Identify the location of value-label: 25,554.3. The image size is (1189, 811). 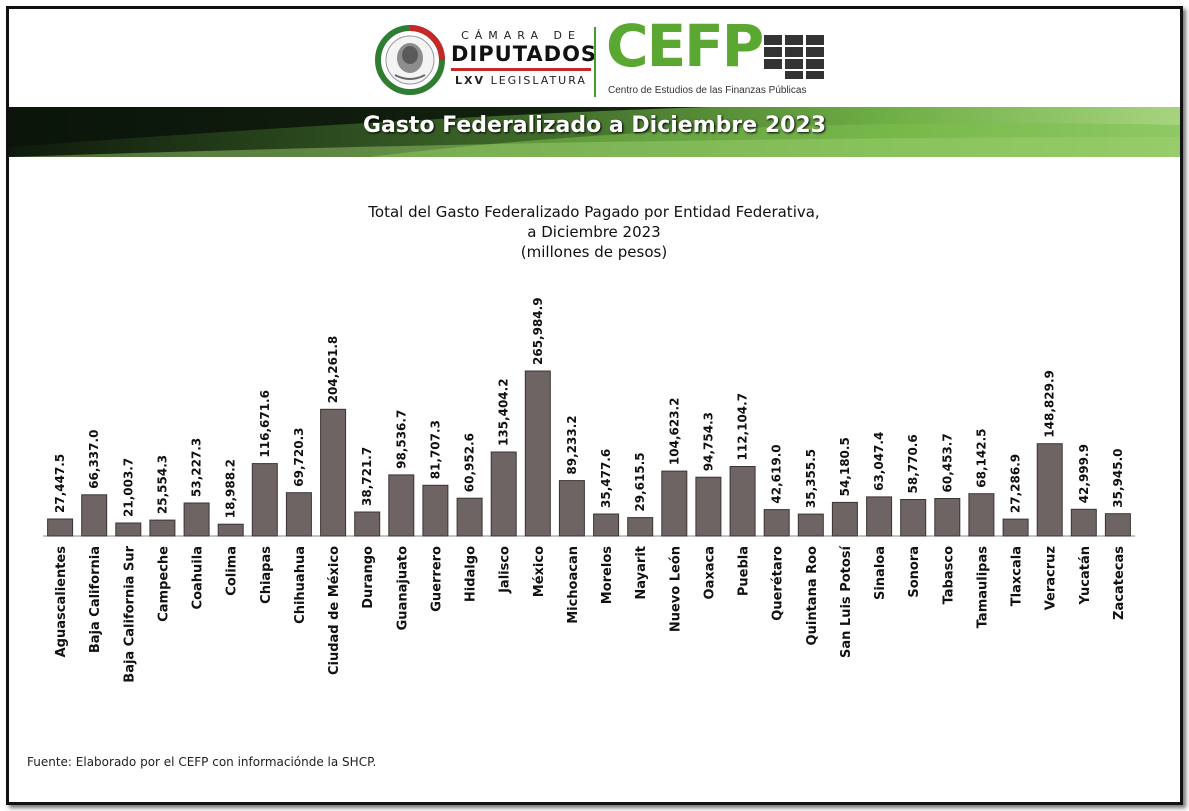
(162, 484).